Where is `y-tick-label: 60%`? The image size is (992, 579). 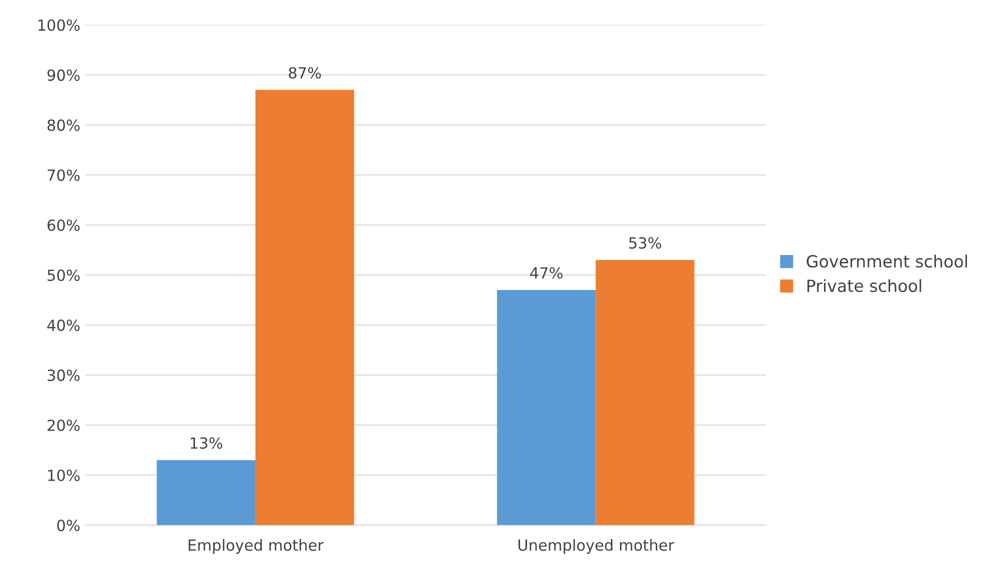 y-tick-label: 60% is located at coordinates (64, 225).